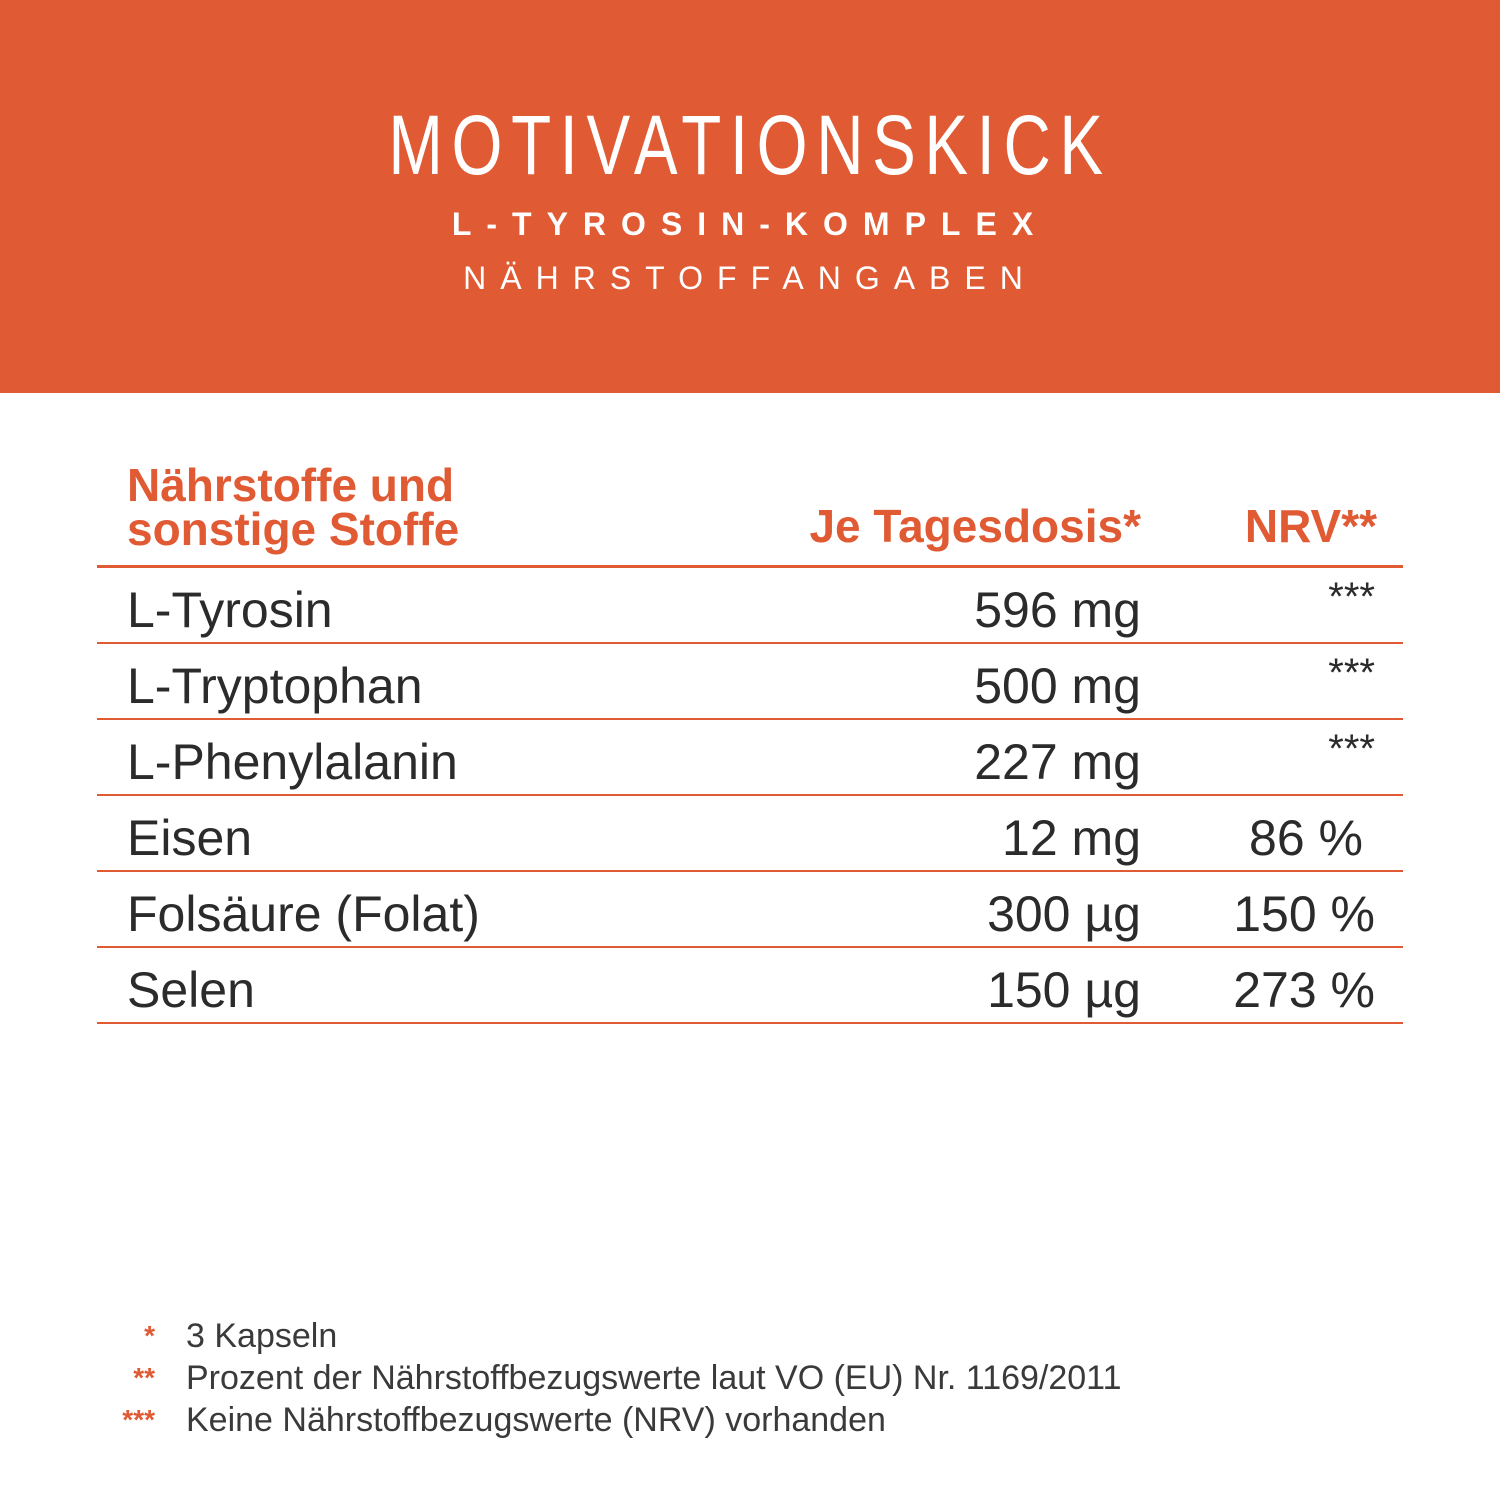 This screenshot has height=1500, width=1500. What do you see at coordinates (750, 145) in the screenshot?
I see `product-title: MOTIVATIONSKICK` at bounding box center [750, 145].